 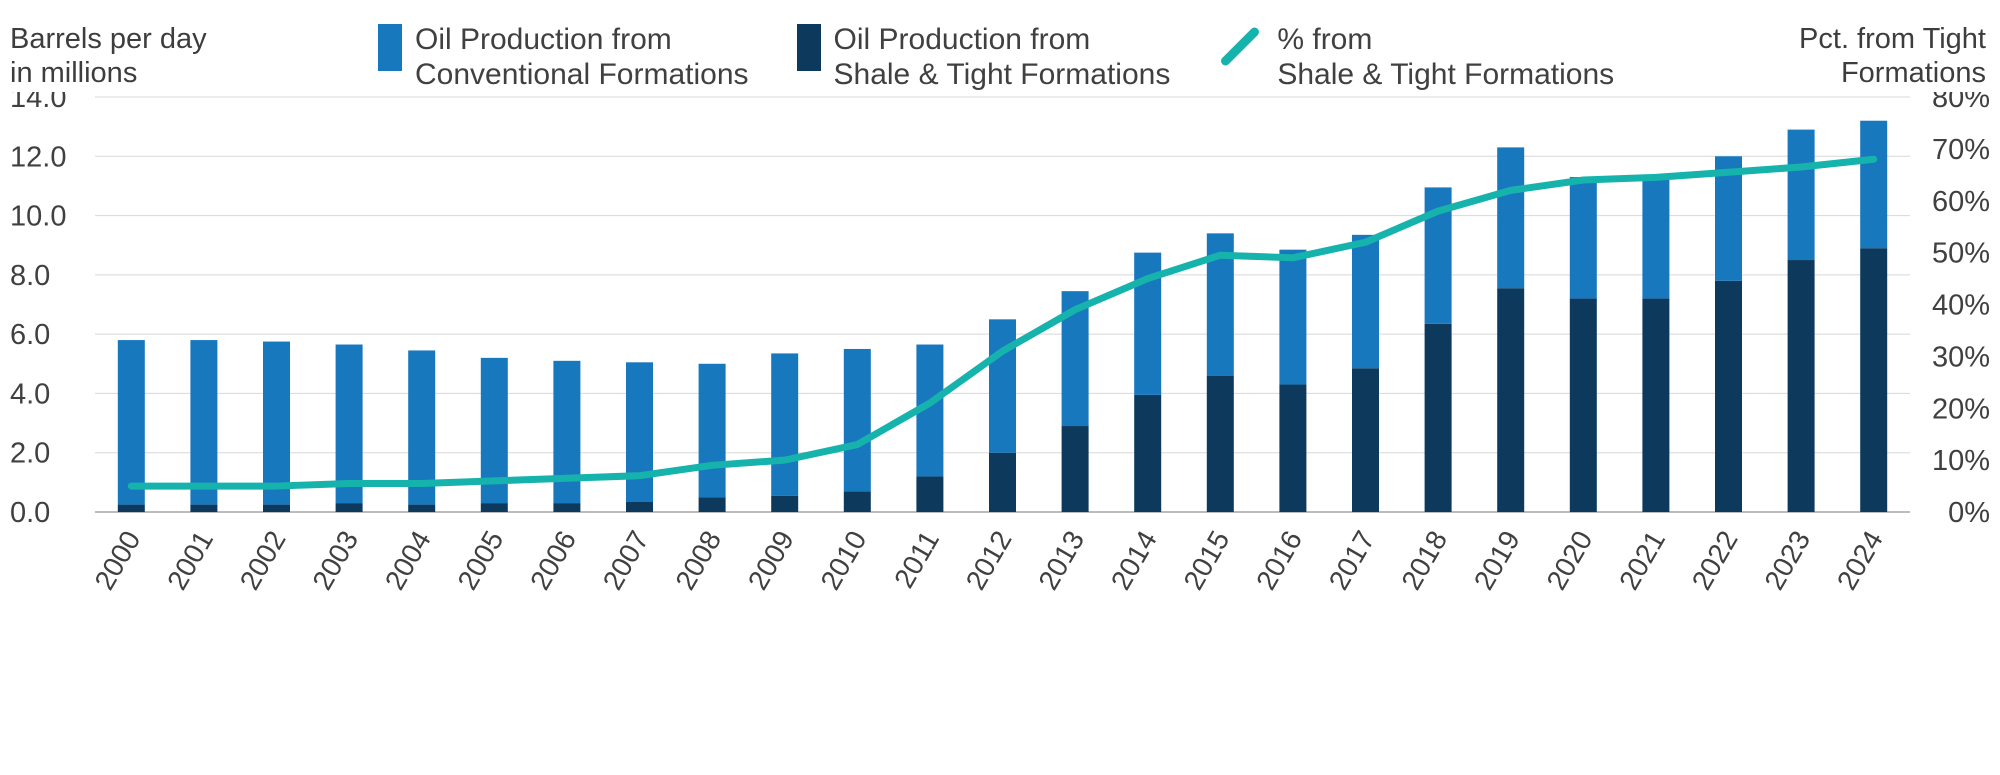 What do you see at coordinates (808, 47) in the screenshot?
I see `shale-bar-swatch-icon` at bounding box center [808, 47].